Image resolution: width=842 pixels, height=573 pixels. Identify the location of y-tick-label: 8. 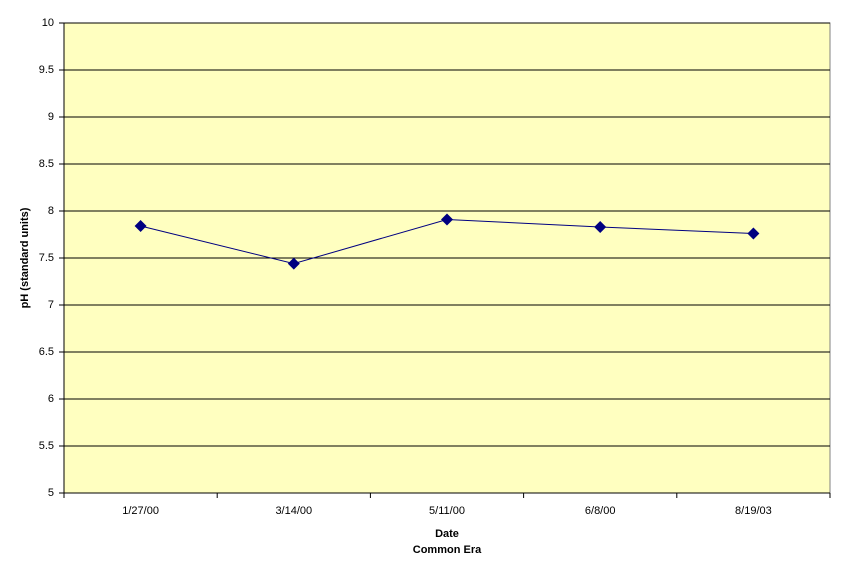
(51, 211).